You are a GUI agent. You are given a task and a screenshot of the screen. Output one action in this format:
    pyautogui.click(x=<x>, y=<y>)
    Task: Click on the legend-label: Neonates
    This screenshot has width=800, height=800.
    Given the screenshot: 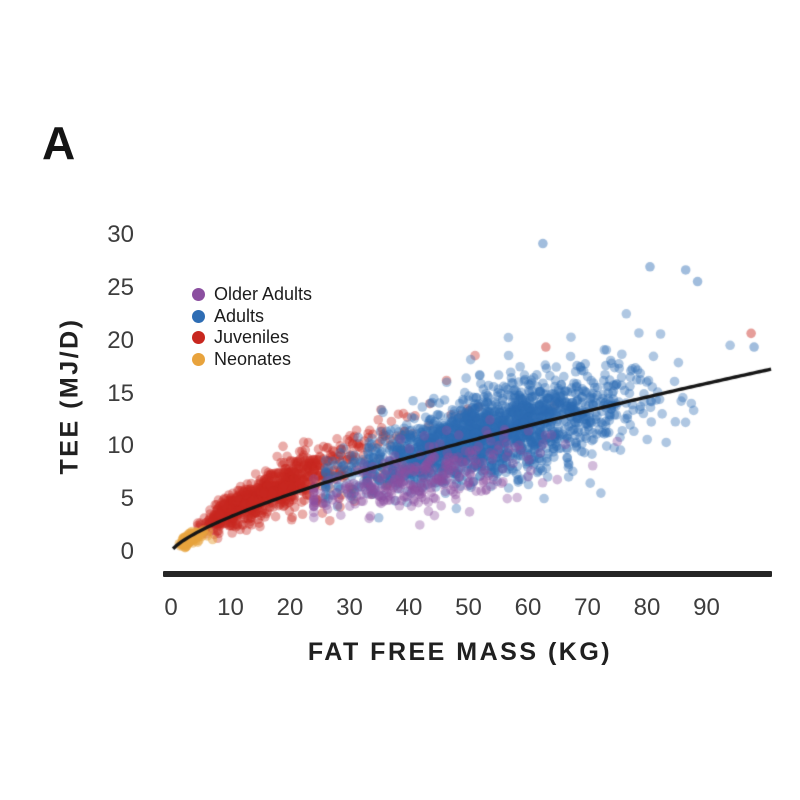 What is the action you would take?
    pyautogui.click(x=253, y=358)
    